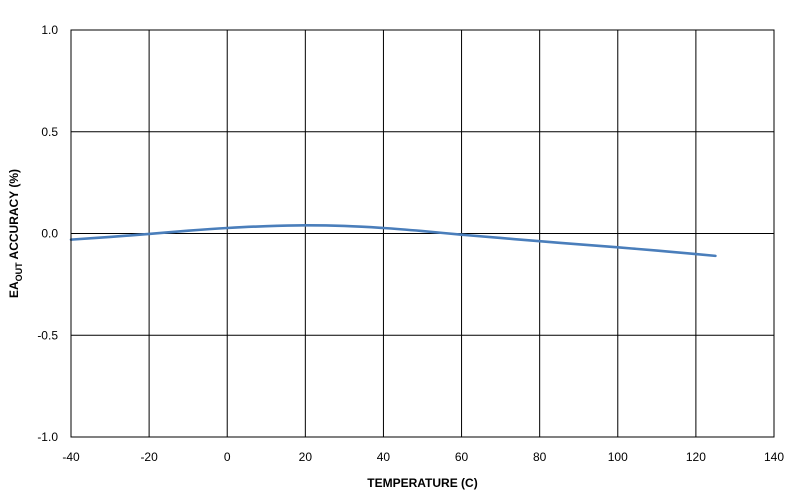 The height and width of the screenshot is (501, 800). What do you see at coordinates (384, 457) in the screenshot?
I see `x-tick-label: 40` at bounding box center [384, 457].